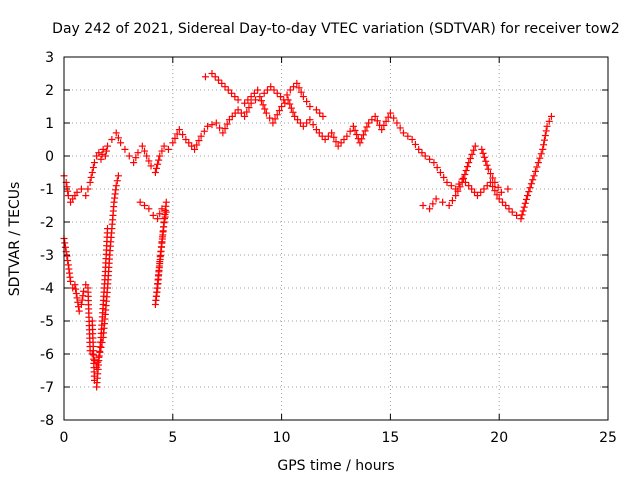 The width and height of the screenshot is (640, 480). I want to click on x-axis-label: GPS time / hours, so click(335, 466).